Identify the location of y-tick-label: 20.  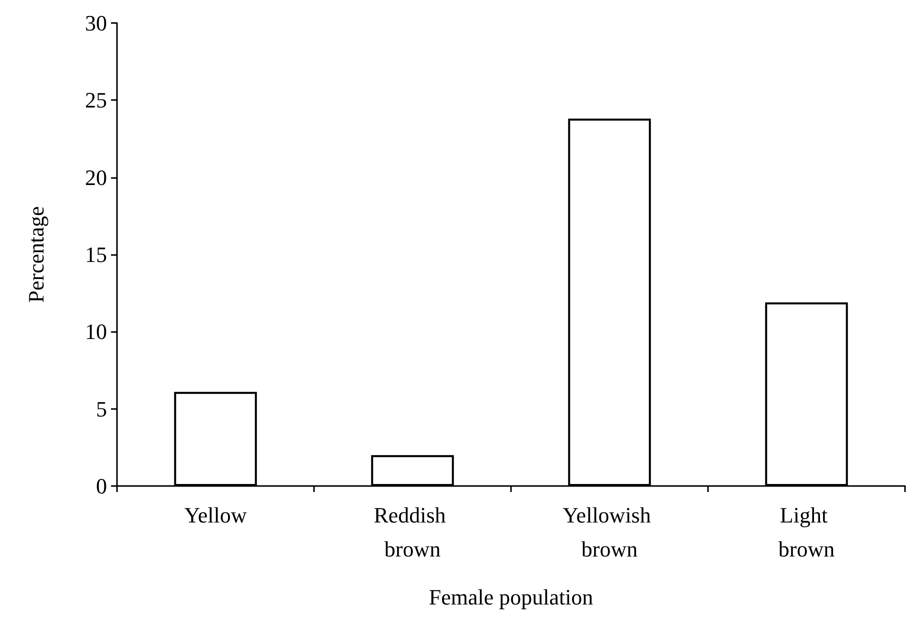
(96, 177).